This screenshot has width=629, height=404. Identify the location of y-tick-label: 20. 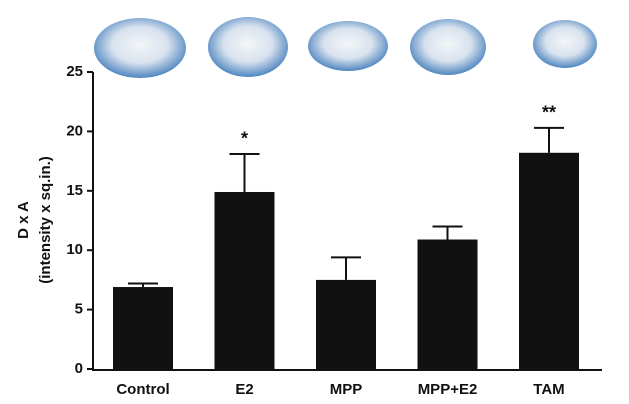
(74, 130).